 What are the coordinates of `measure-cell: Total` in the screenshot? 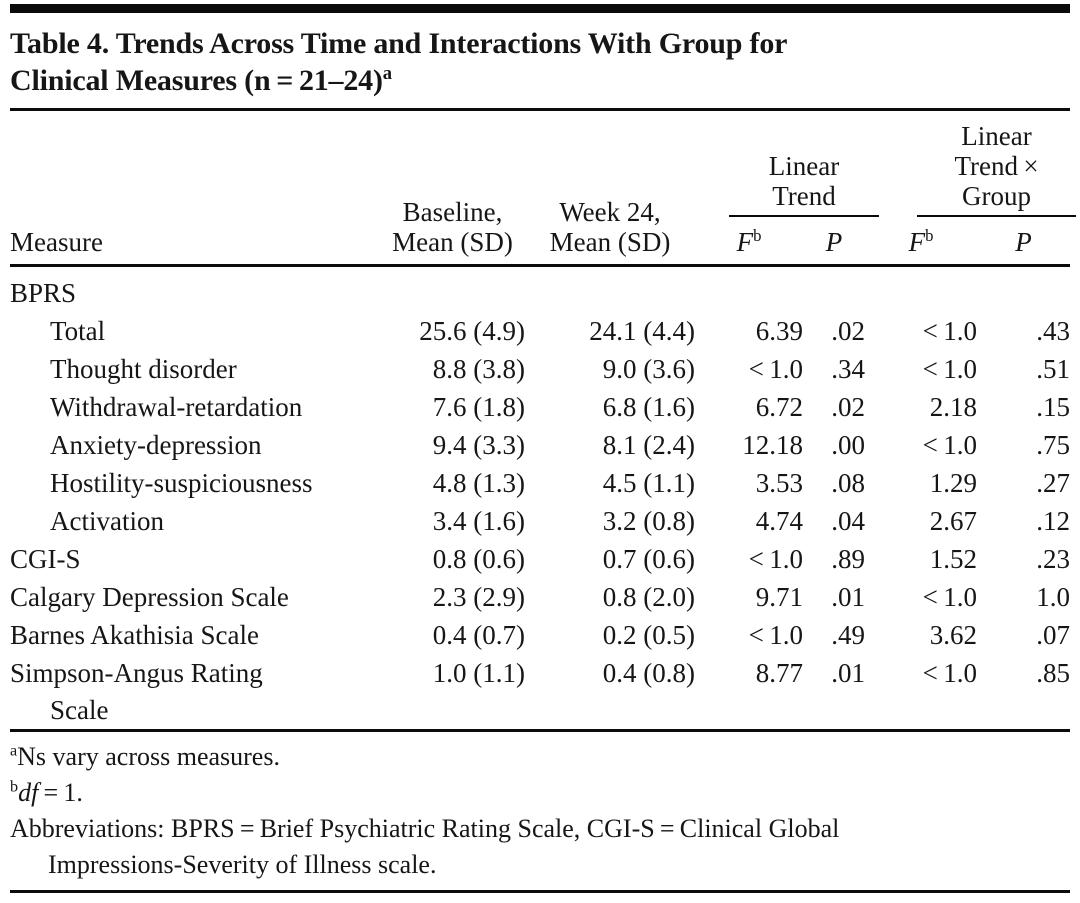 It's located at (195, 331).